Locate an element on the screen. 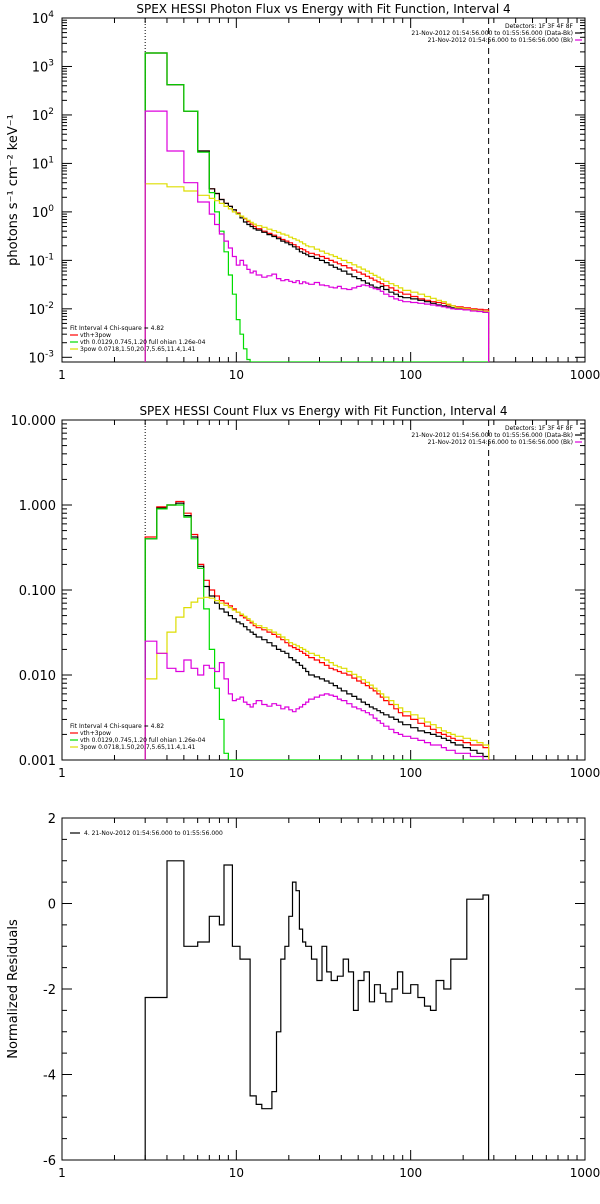  y-tick-label: 10⁻² is located at coordinates (41, 309).